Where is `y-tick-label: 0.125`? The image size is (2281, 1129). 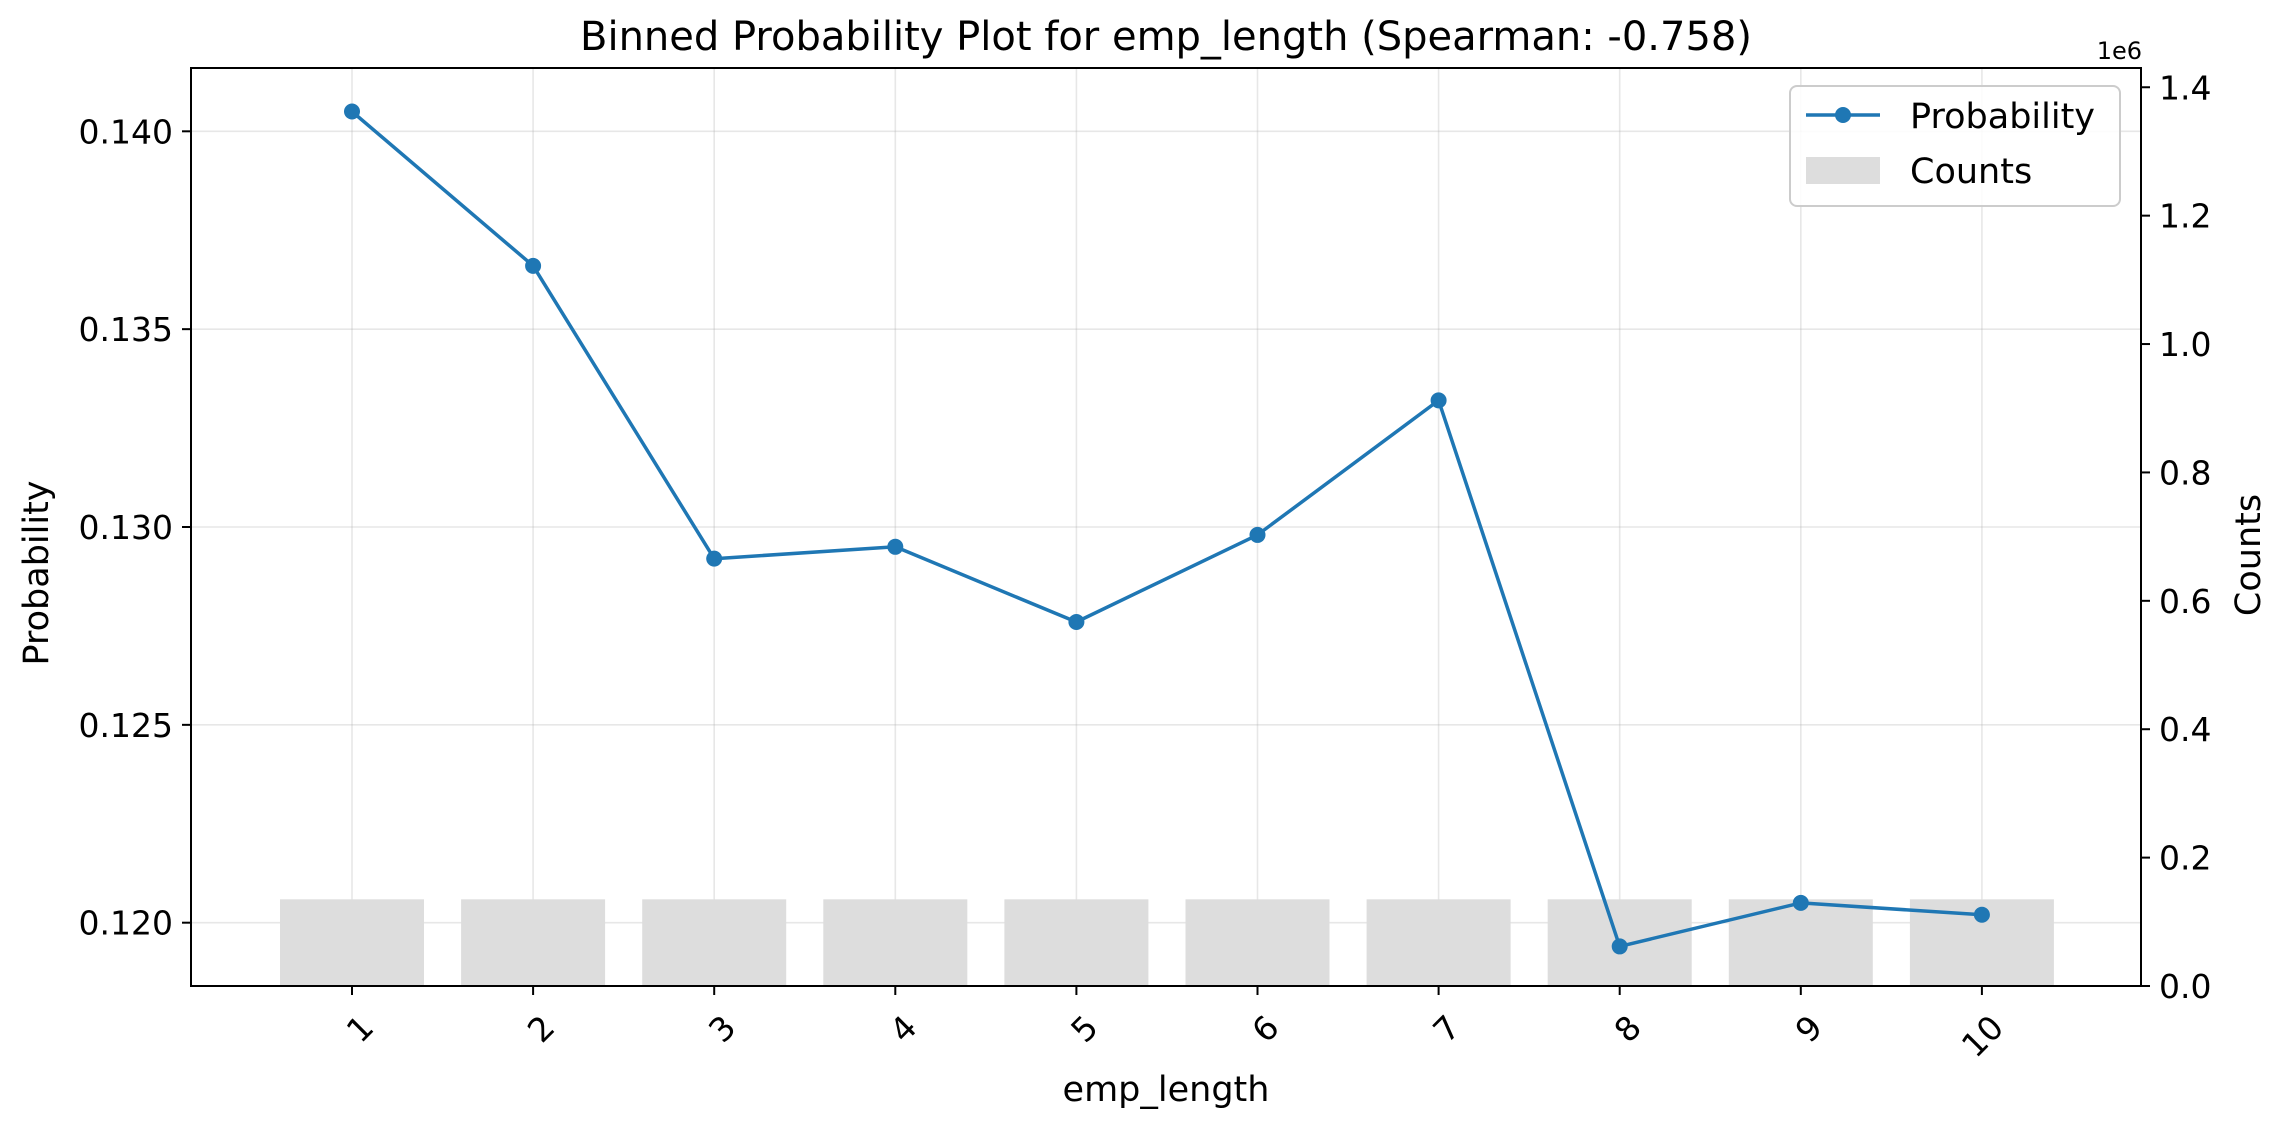 y-tick-label: 0.125 is located at coordinates (126, 725).